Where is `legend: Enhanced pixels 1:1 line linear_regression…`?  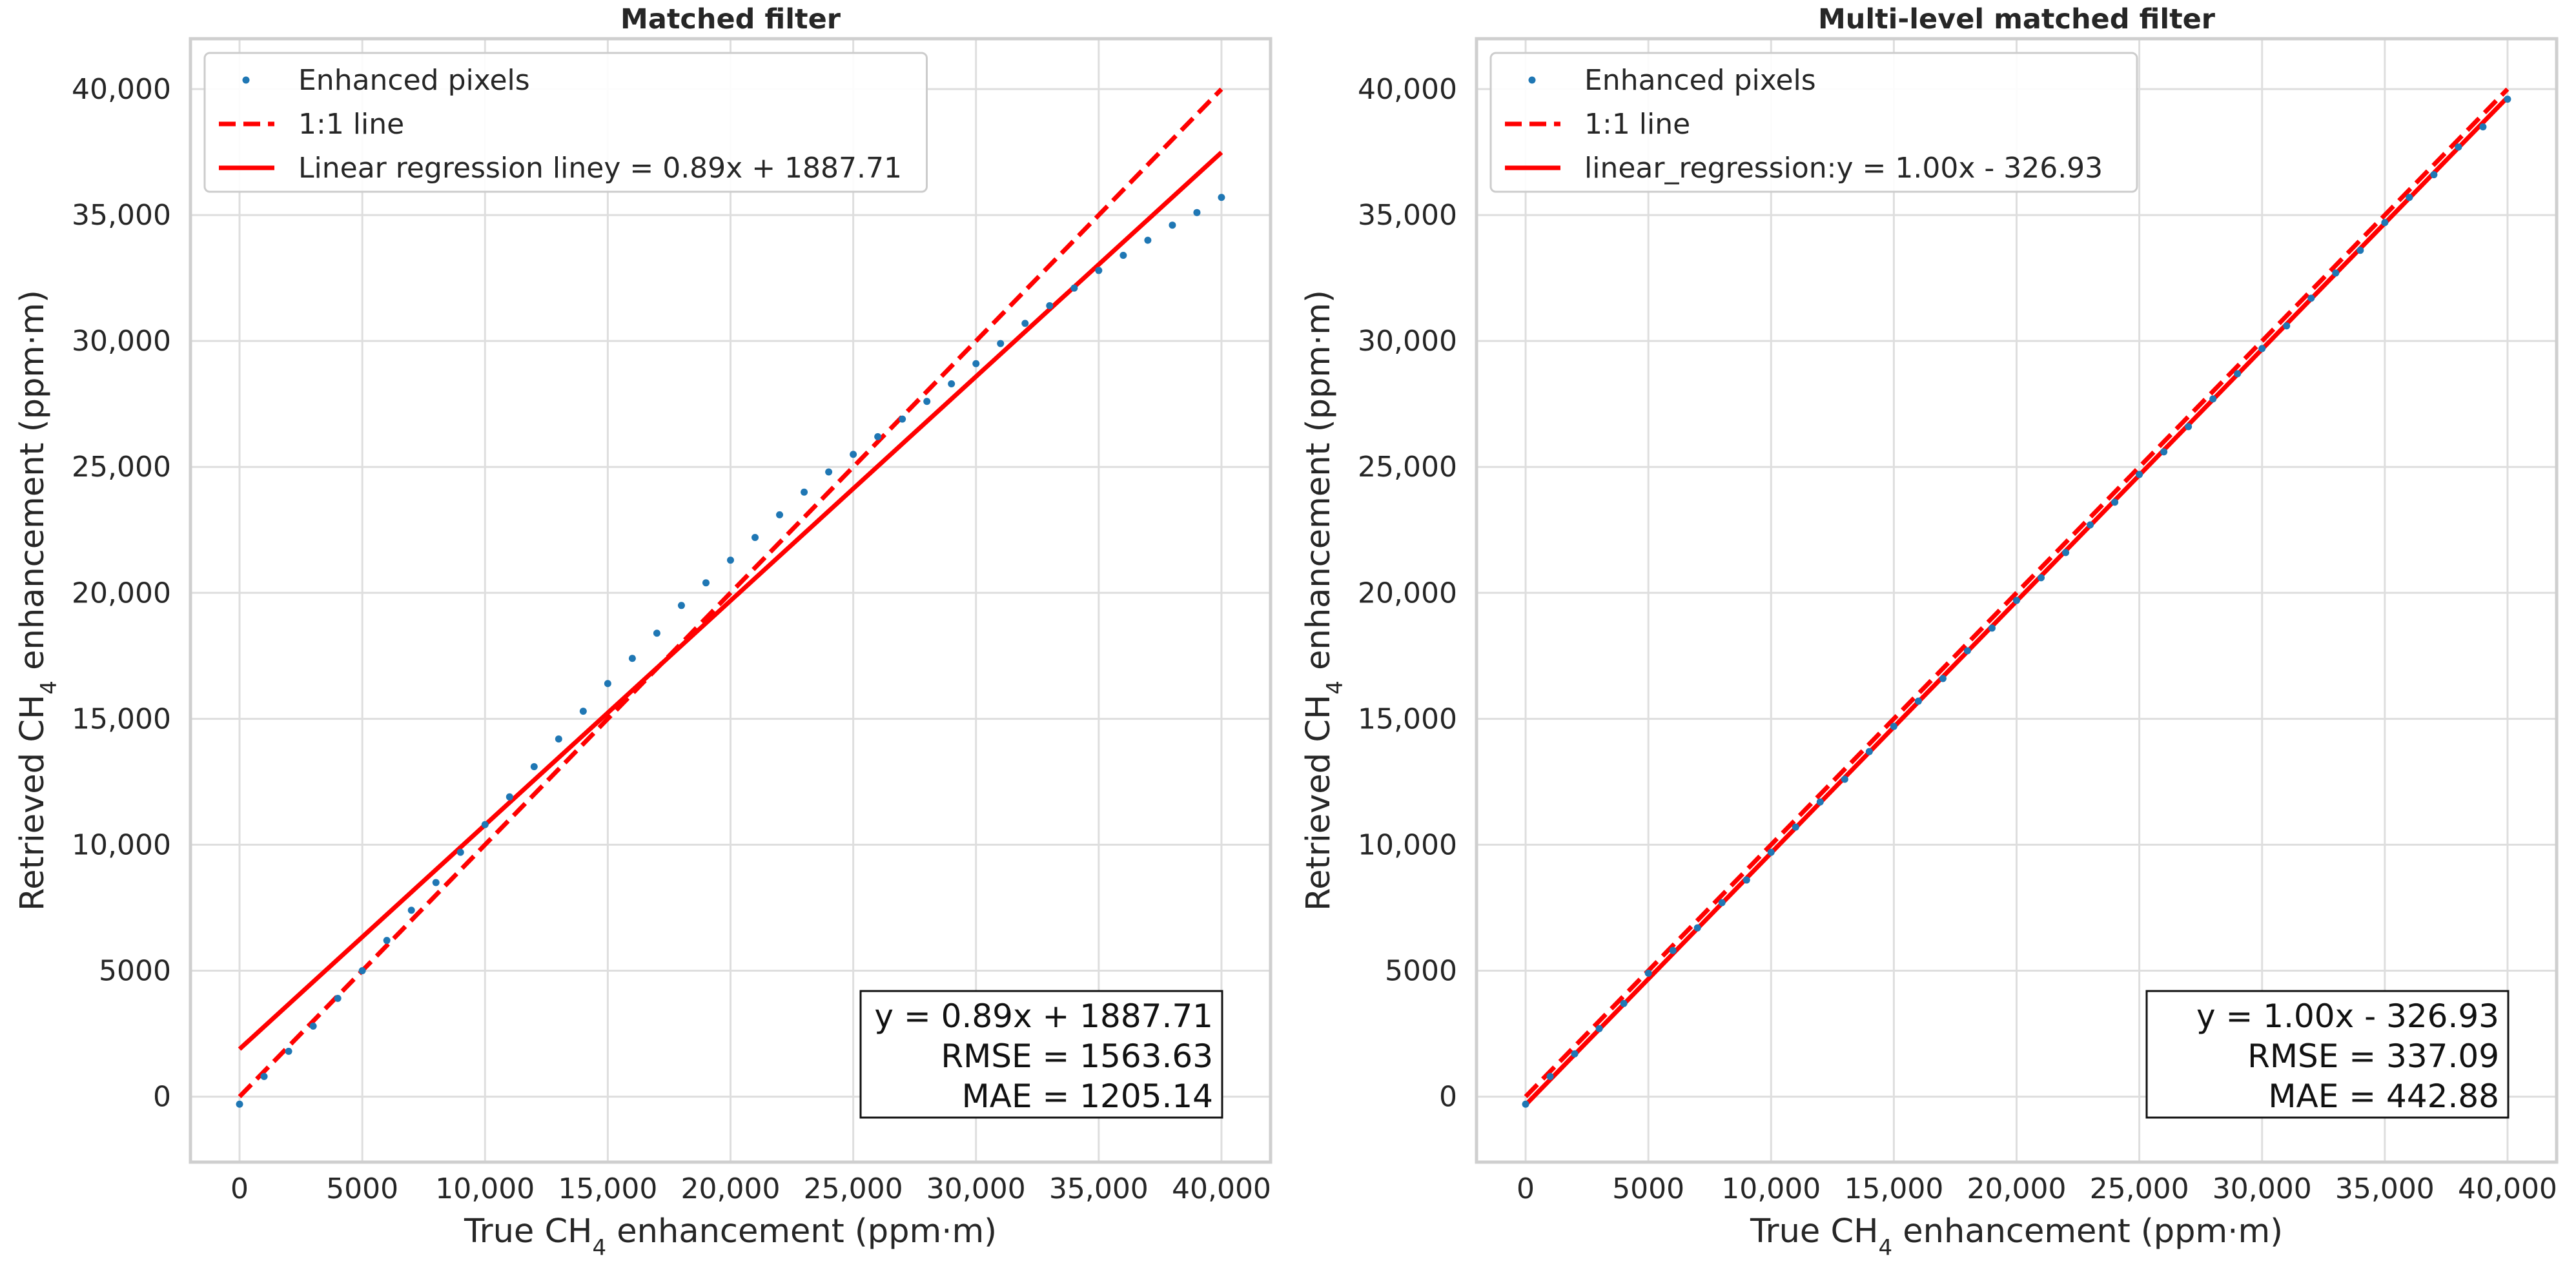 legend: Enhanced pixels 1:1 line linear_regression… is located at coordinates (1814, 123).